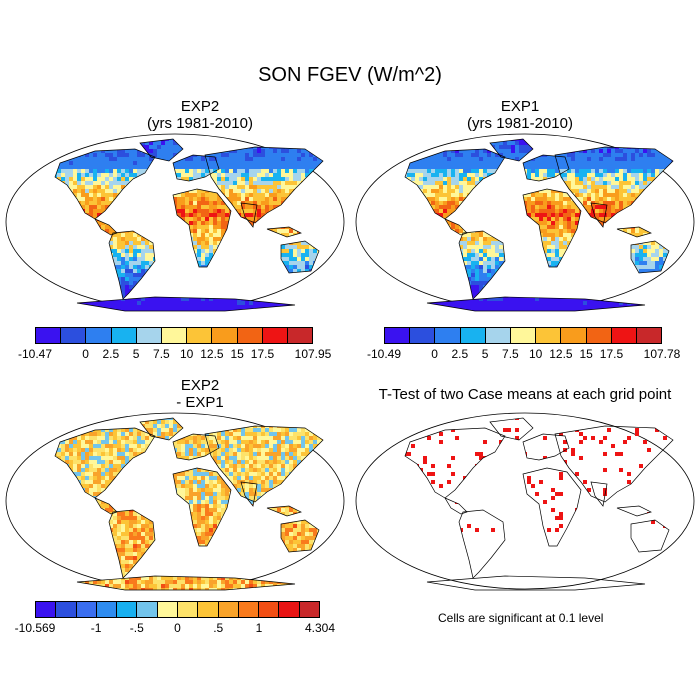 The width and height of the screenshot is (700, 700). What do you see at coordinates (320, 628) in the screenshot?
I see `colorbar-label: 4.304` at bounding box center [320, 628].